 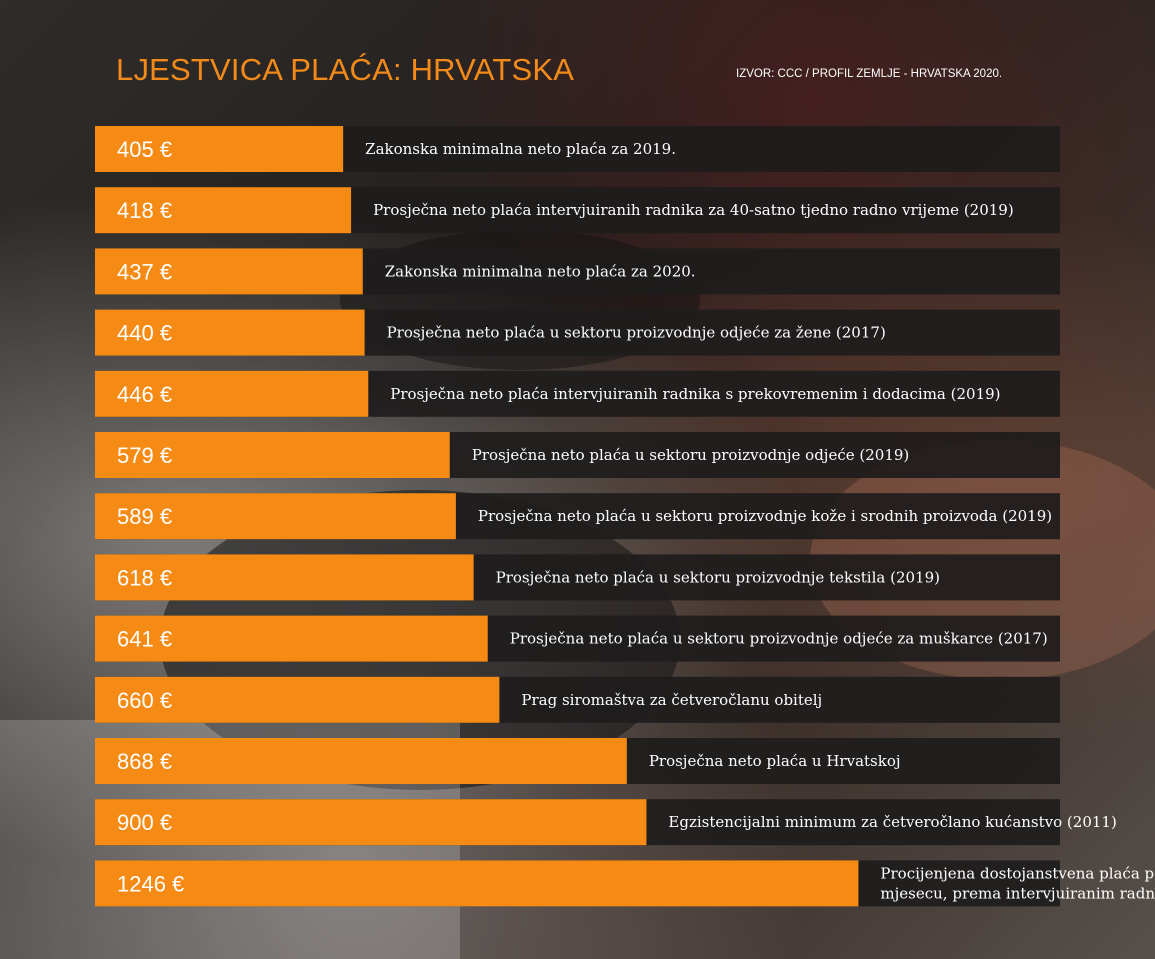 I want to click on chart-title: LJESTVICA PLAĆA: HRVATSKA, so click(x=345, y=69).